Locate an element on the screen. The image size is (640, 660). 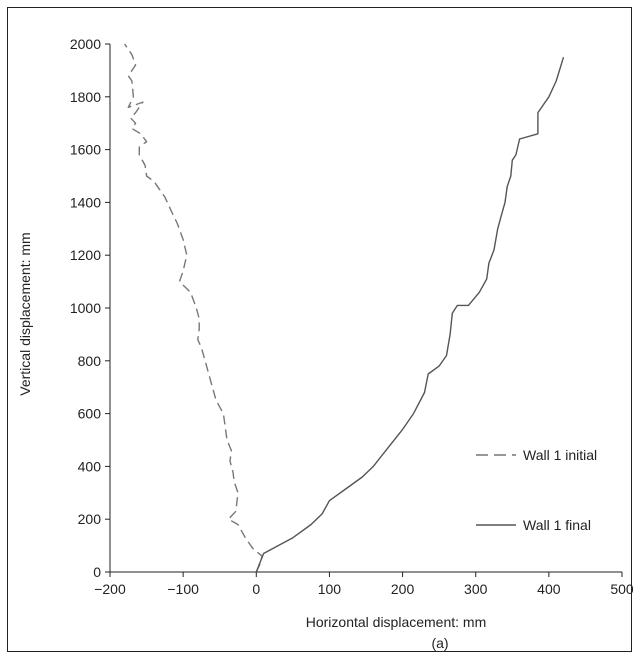
y-tick-label: 1000 is located at coordinates (85, 308).